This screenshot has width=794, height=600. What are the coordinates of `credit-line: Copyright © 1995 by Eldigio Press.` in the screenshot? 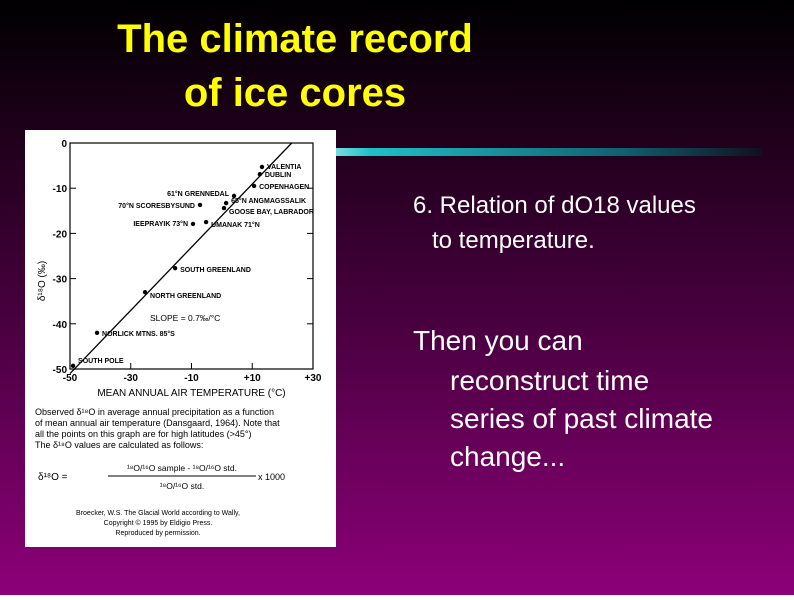 It's located at (158, 523).